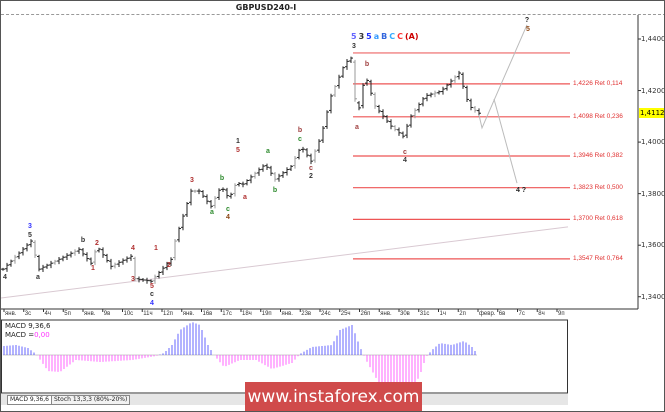 This screenshot has width=665, height=412. I want to click on tab-stoch: Stoch 13,3,3 (80%-20%), so click(91, 400).